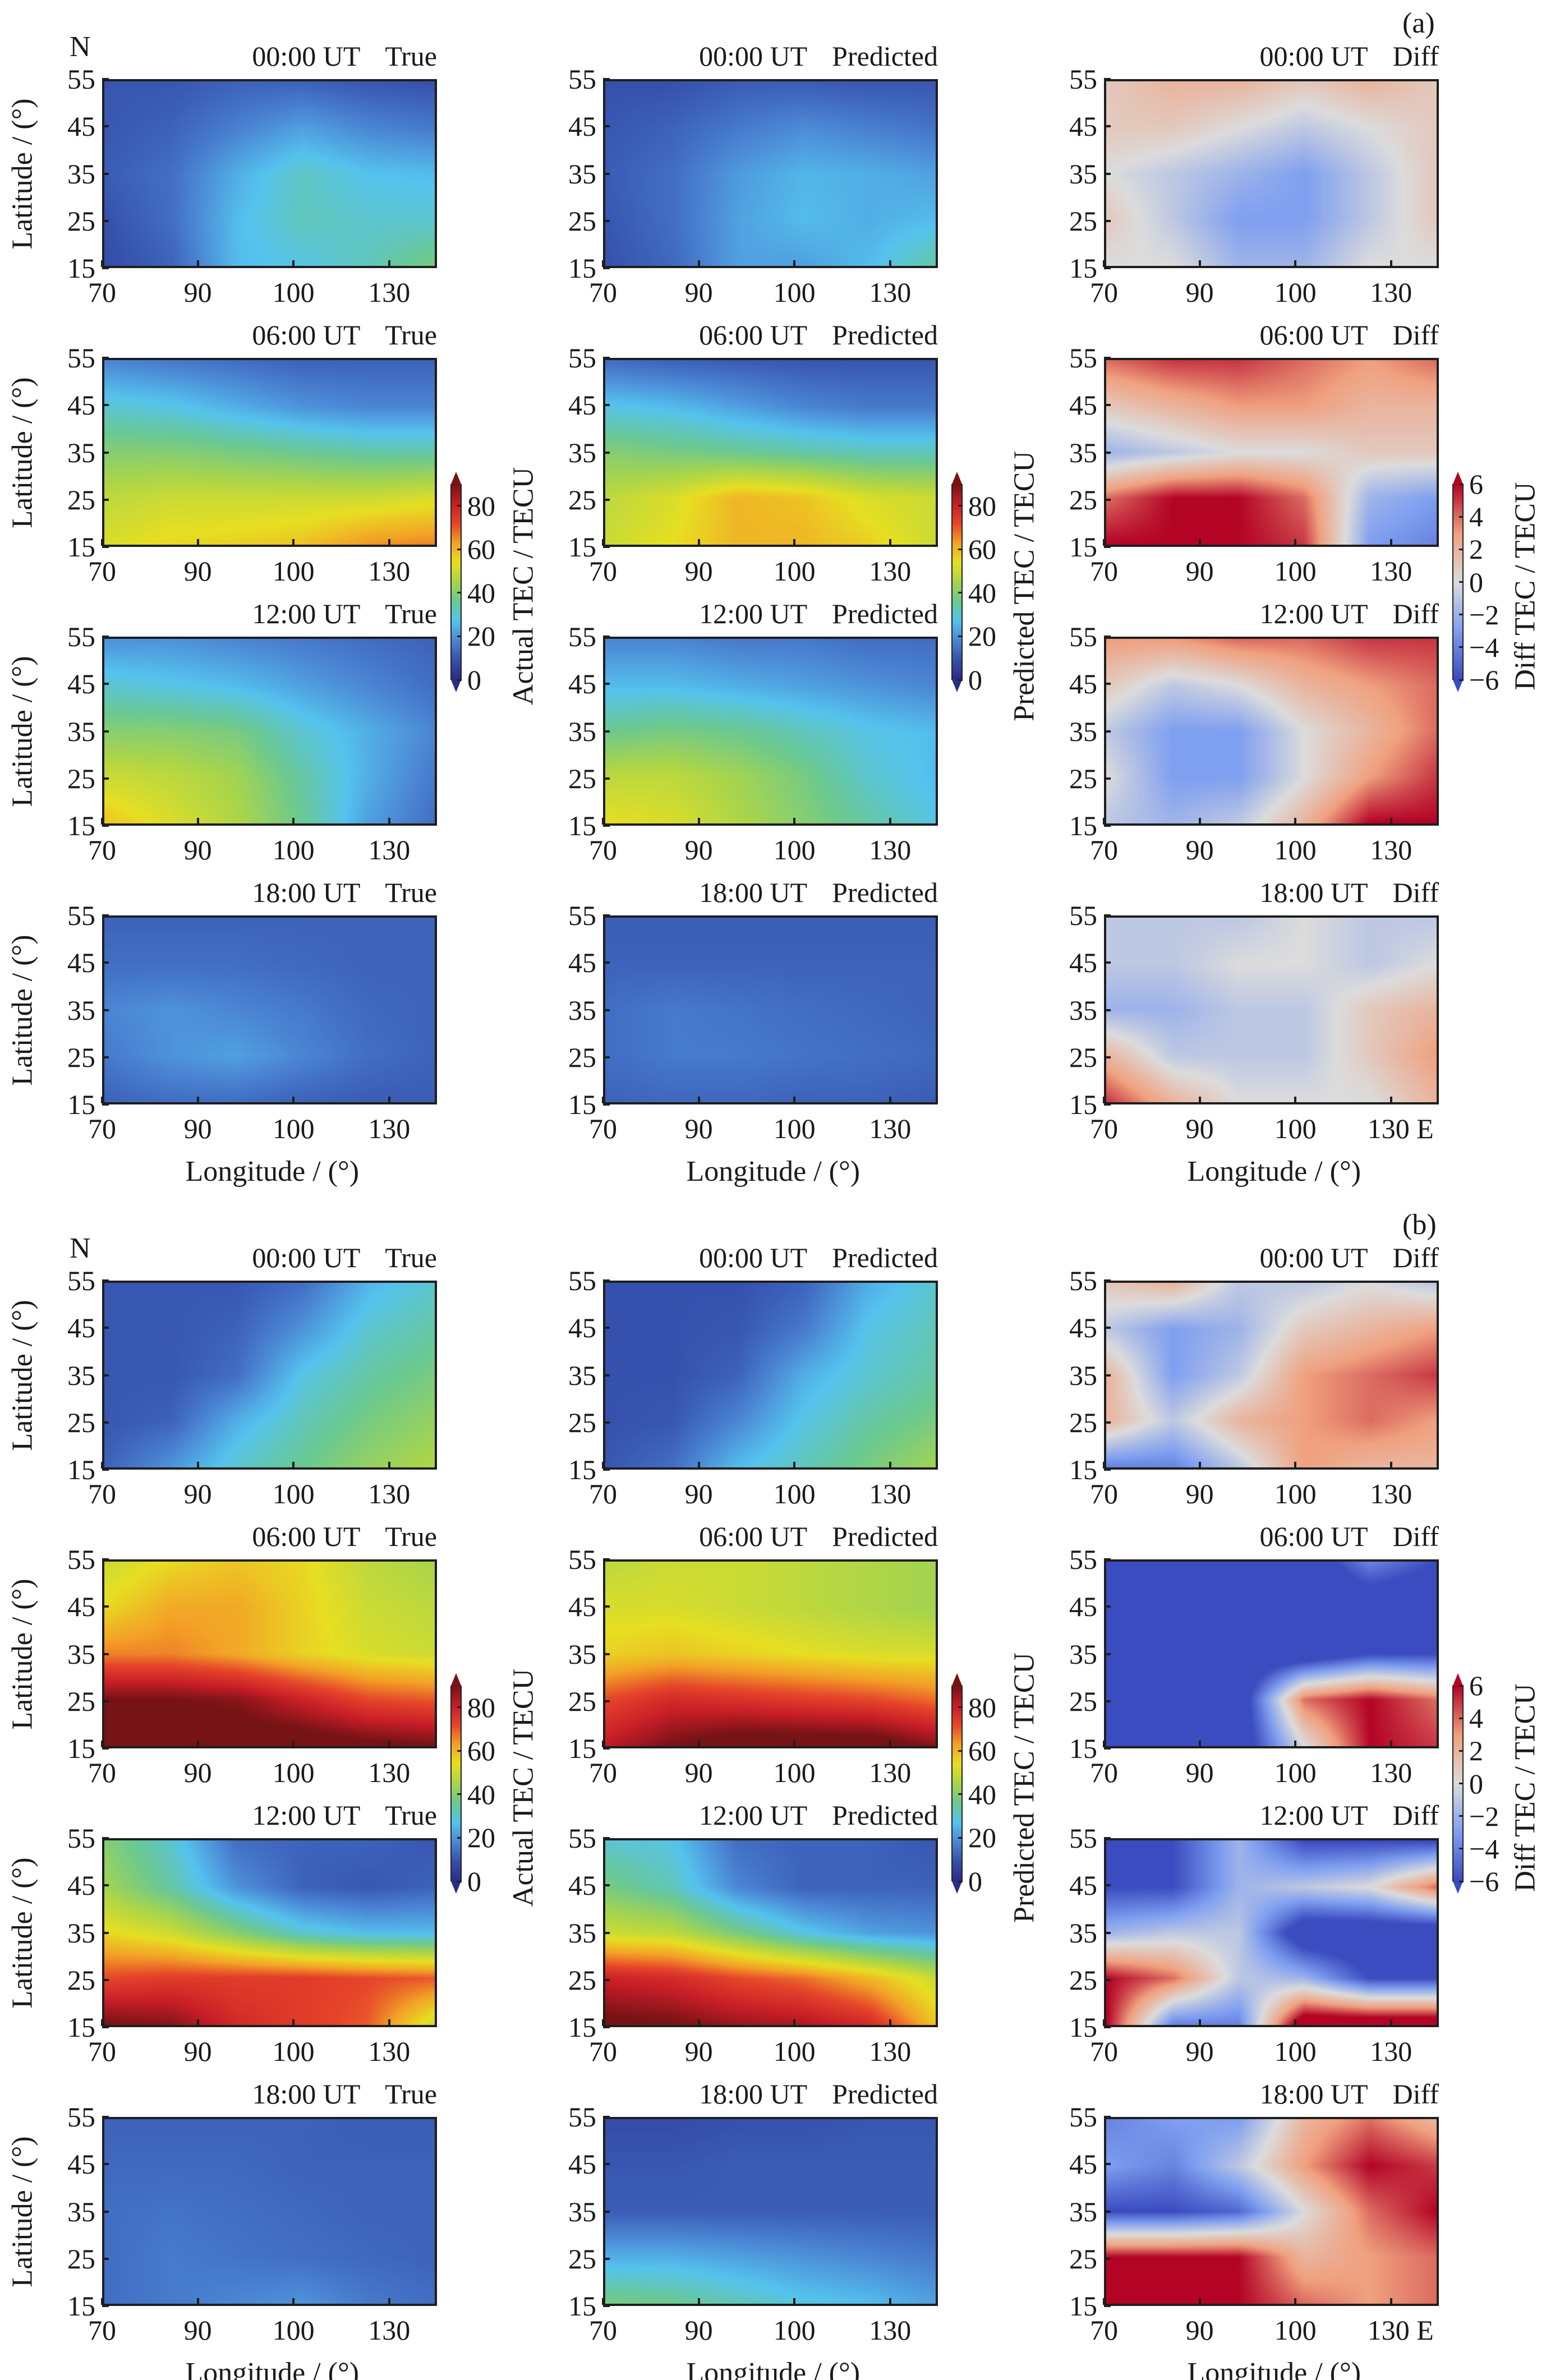 The height and width of the screenshot is (2380, 1546). What do you see at coordinates (1415, 56) in the screenshot?
I see `panel-kind: Diff` at bounding box center [1415, 56].